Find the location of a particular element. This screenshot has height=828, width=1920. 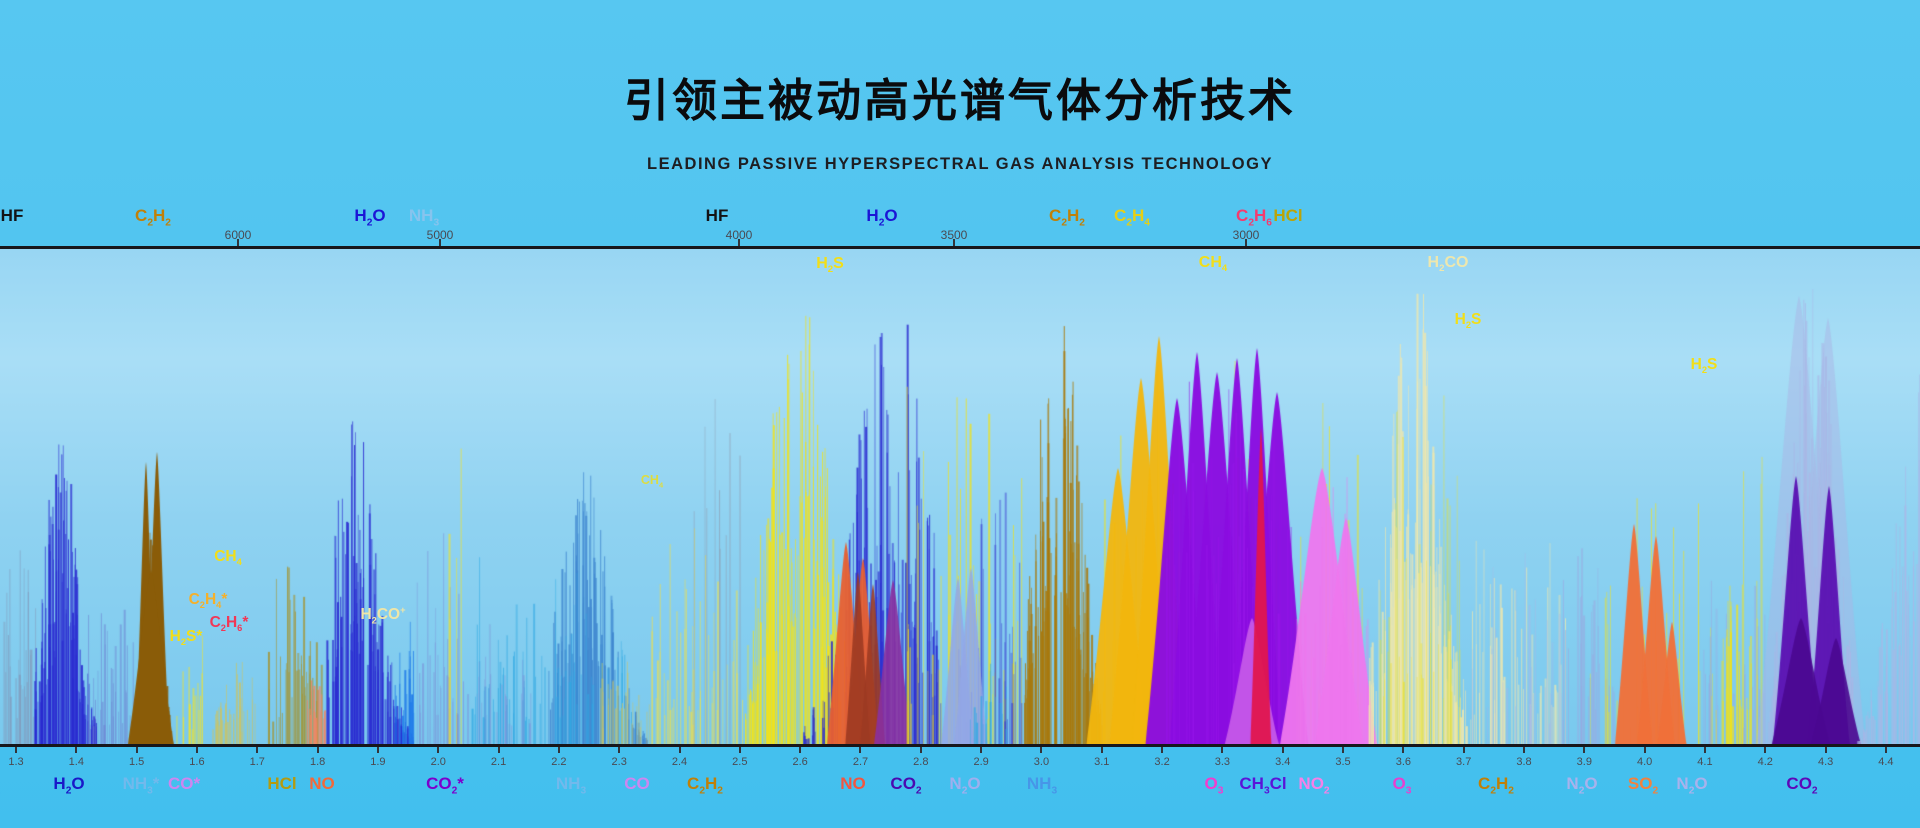

bottom-tick-label: 1.8 is located at coordinates (317, 762).